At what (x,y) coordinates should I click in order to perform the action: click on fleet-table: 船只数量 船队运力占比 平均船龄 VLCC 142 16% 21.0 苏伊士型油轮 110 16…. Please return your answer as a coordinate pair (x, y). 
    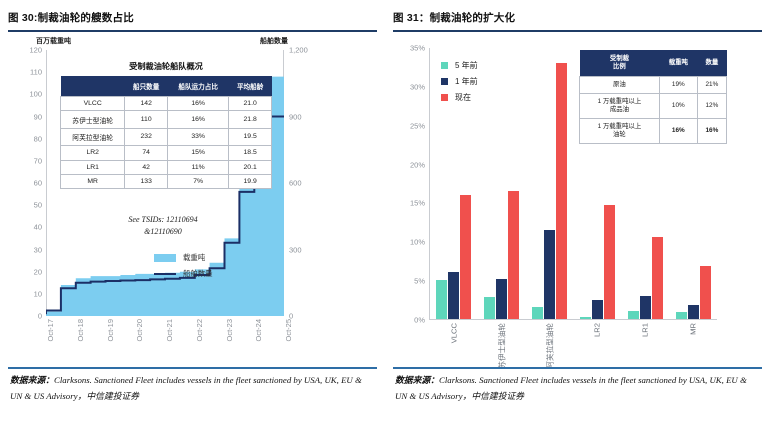
    Looking at the image, I should click on (165, 133).